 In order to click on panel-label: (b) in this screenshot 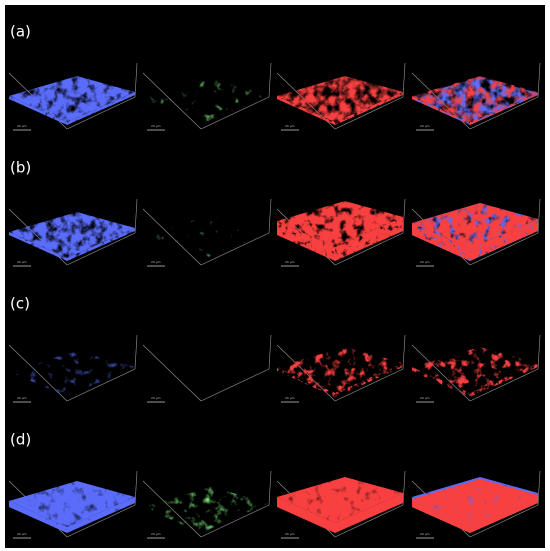, I will do `click(20, 168)`.